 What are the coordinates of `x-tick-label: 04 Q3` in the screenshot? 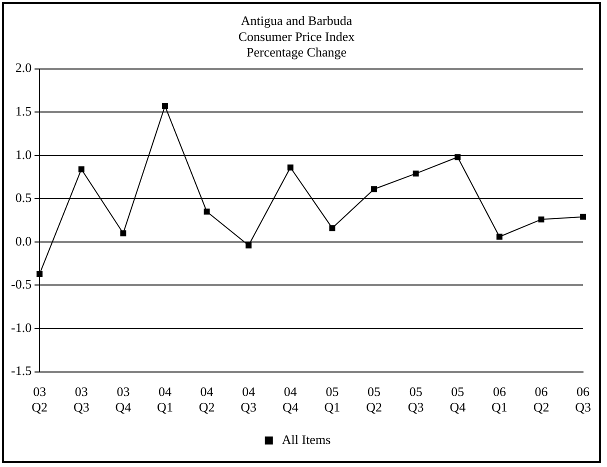 It's located at (248, 399).